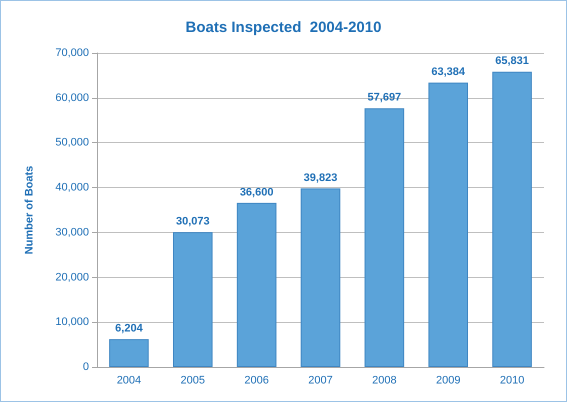  Describe the element at coordinates (129, 328) in the screenshot. I see `data-label: 6,204` at that location.